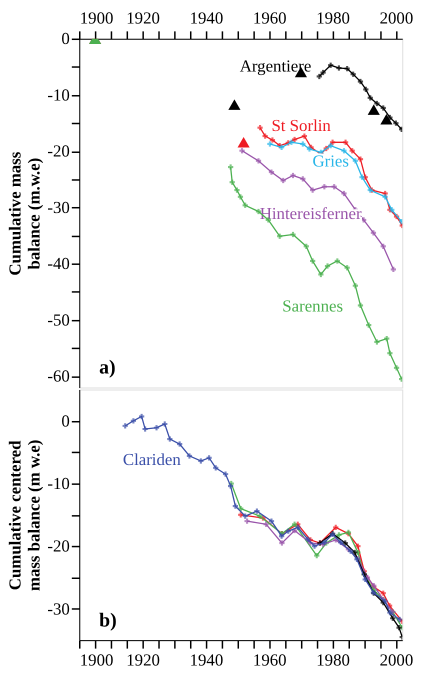 The width and height of the screenshot is (429, 698). What do you see at coordinates (152, 459) in the screenshot?
I see `series-label: Clariden` at bounding box center [152, 459].